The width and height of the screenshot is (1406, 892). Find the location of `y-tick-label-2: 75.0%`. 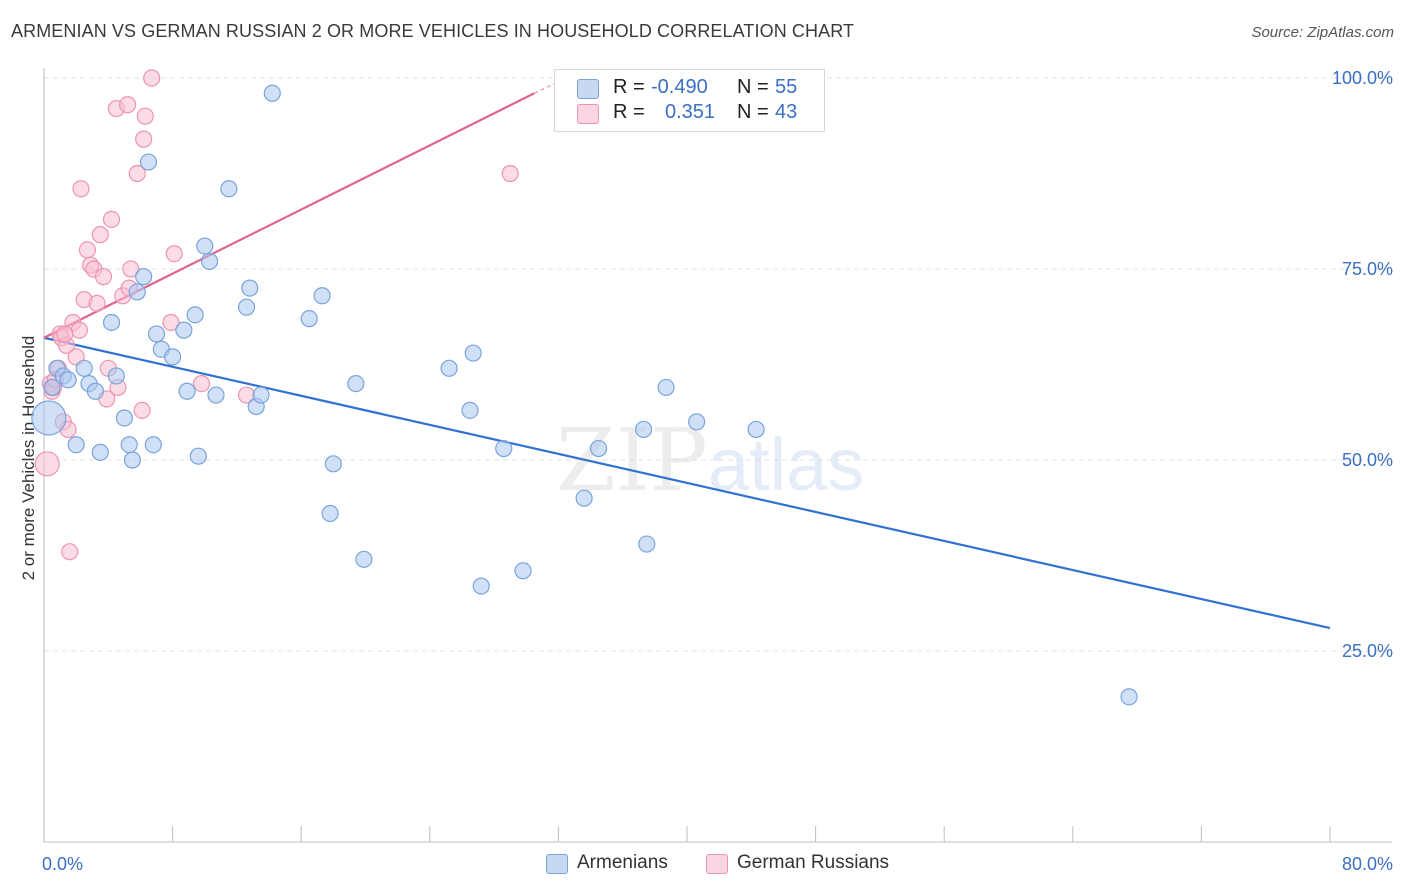

y-tick-label-2: 75.0% is located at coordinates (1367, 269).